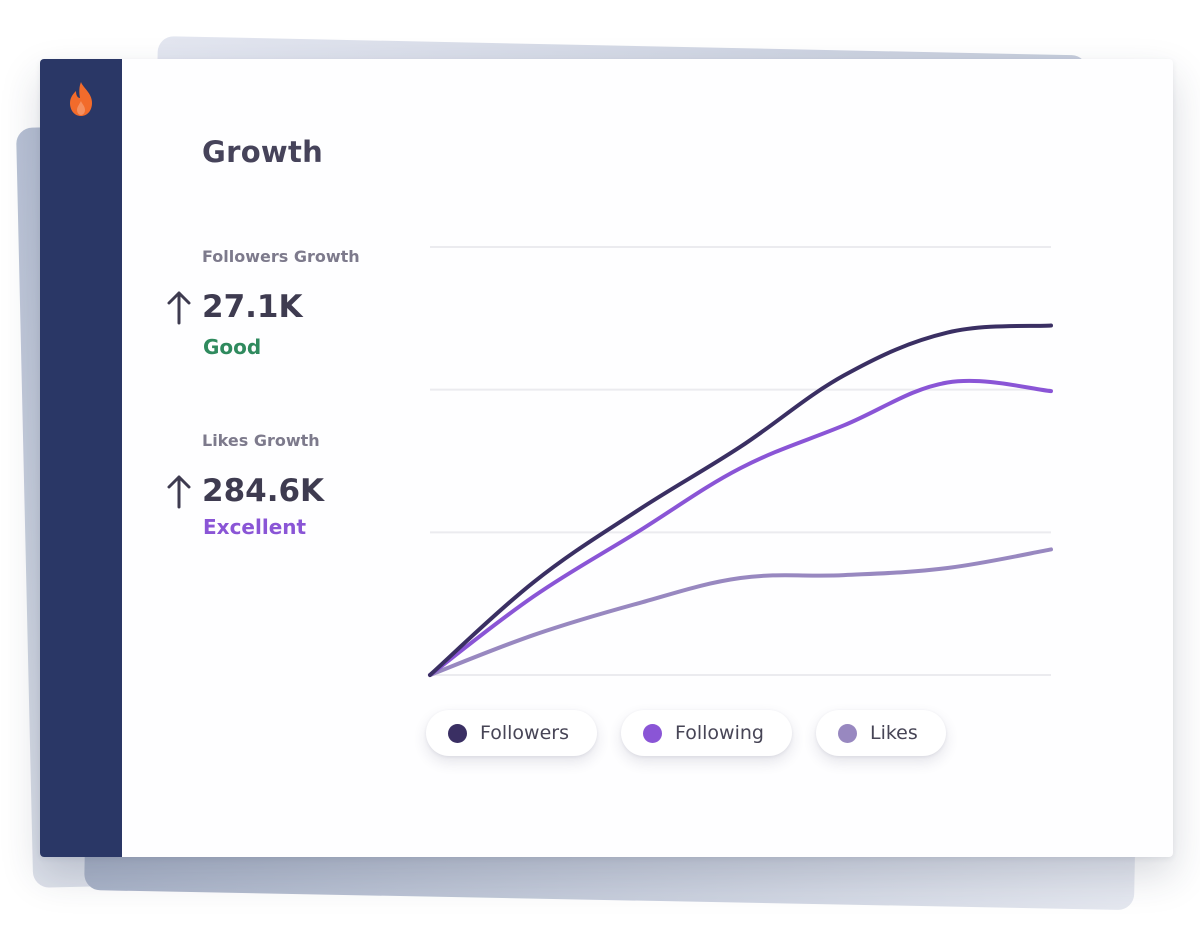  I want to click on legend-item-likes: Likes, so click(880, 733).